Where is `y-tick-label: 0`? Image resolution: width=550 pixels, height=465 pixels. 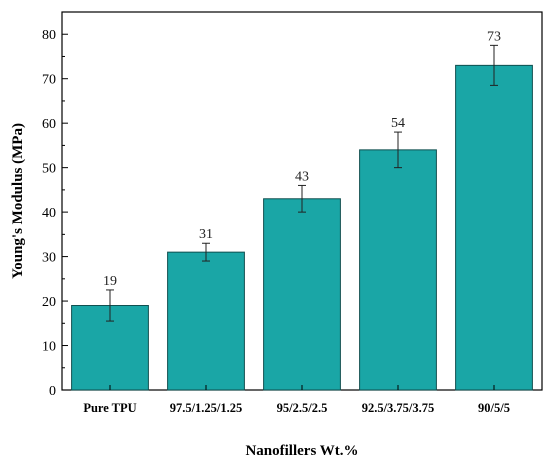 y-tick-label: 0 is located at coordinates (52, 391).